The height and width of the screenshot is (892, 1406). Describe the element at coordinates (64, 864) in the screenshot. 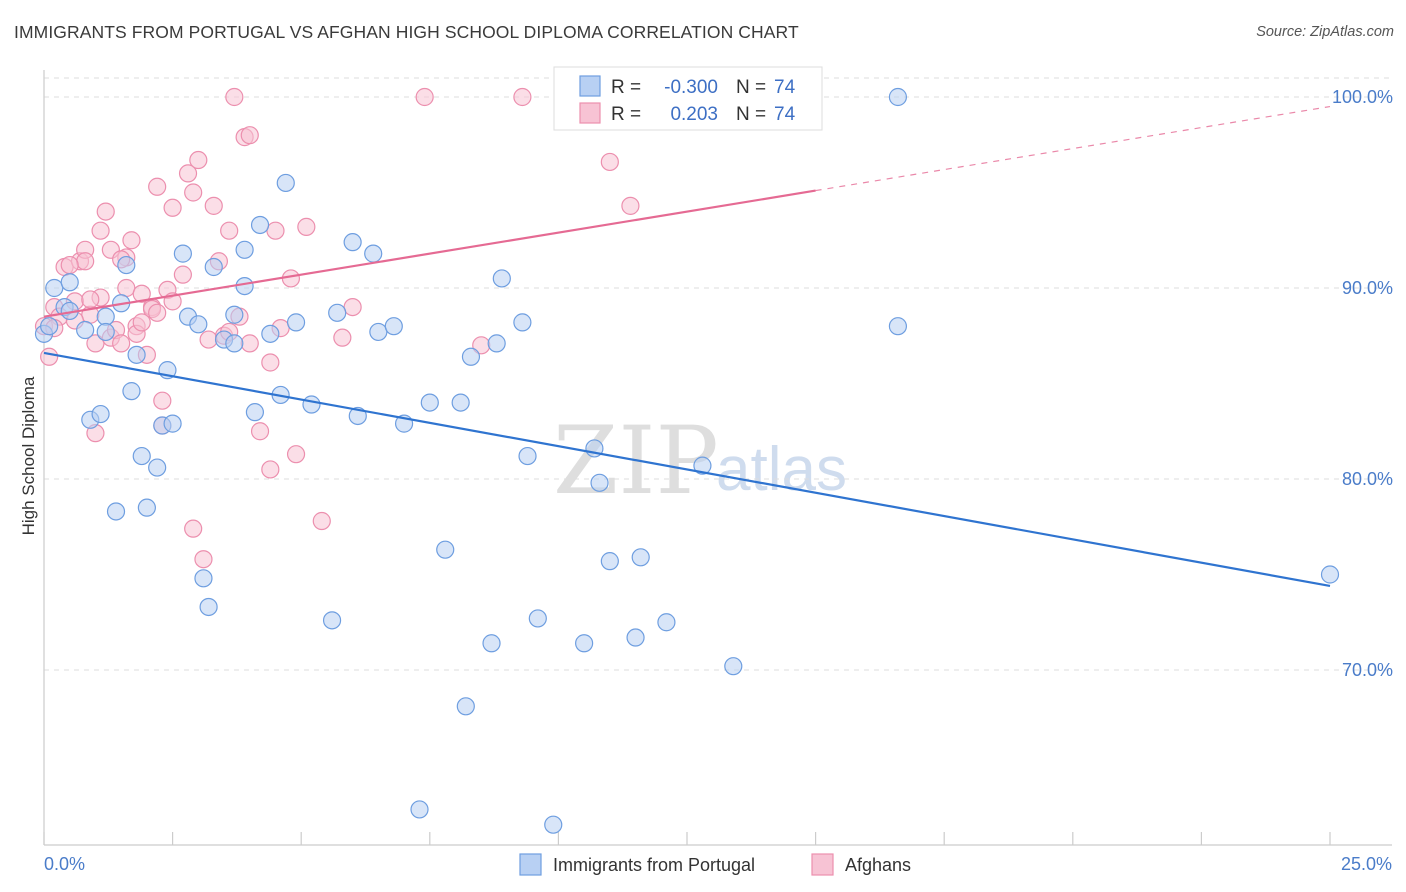

I see `x-tick-label-min: 0.0%` at that location.